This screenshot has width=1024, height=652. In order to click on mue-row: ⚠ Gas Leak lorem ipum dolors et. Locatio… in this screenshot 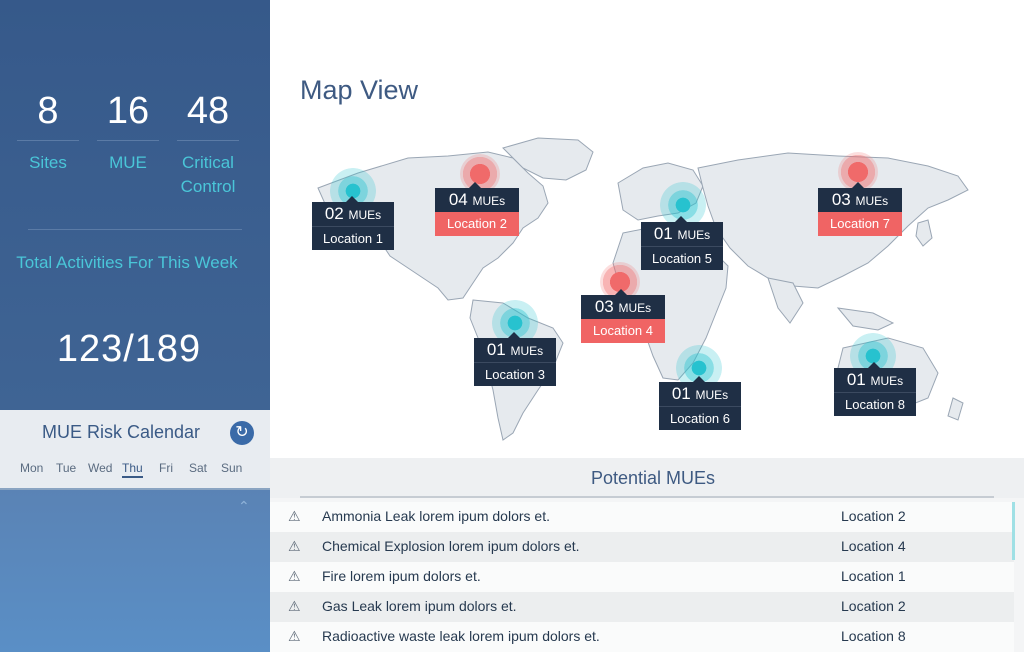, I will do `click(642, 607)`.